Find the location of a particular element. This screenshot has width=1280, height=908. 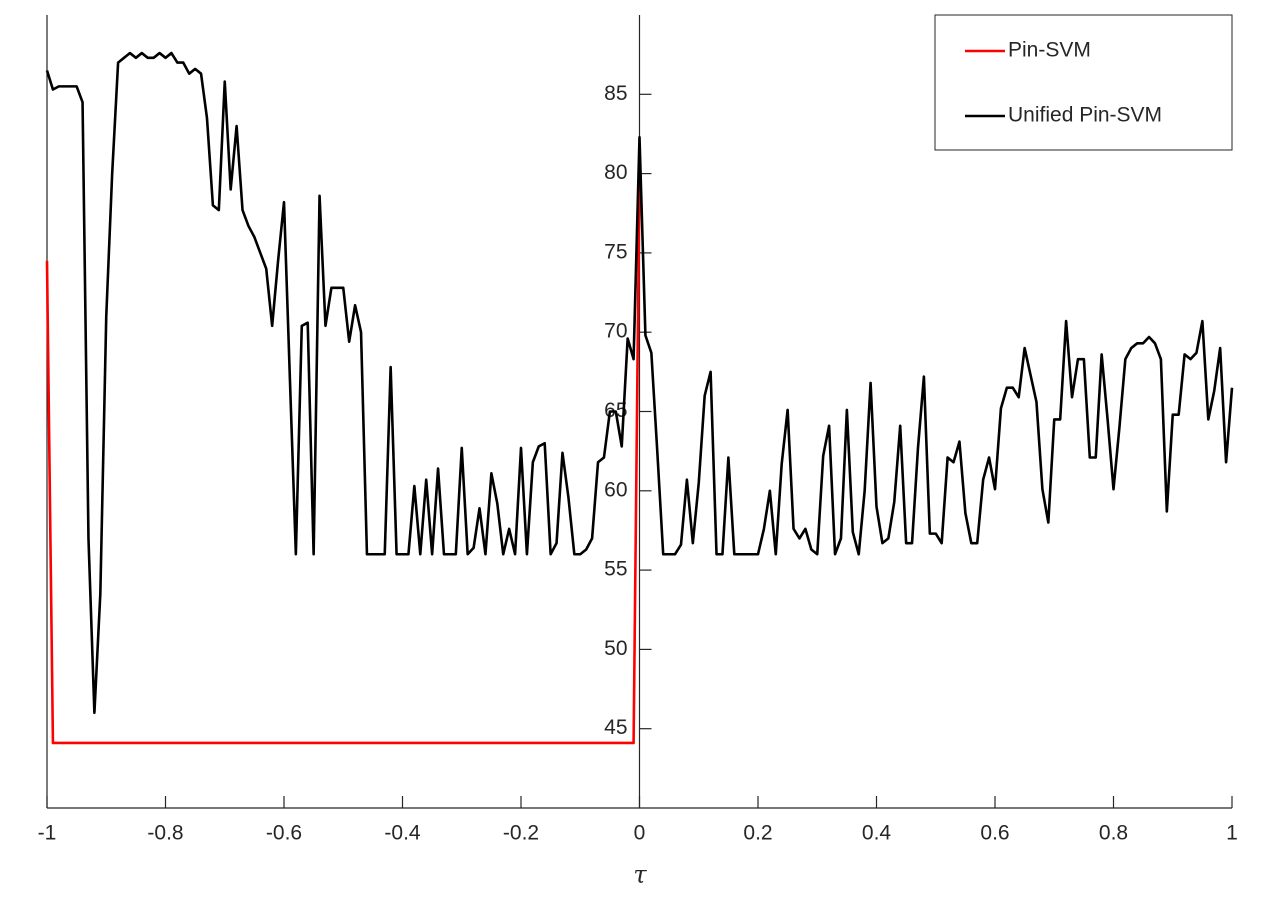

legend: Pin-SVM Unified Pin-SVM is located at coordinates (1083, 82).